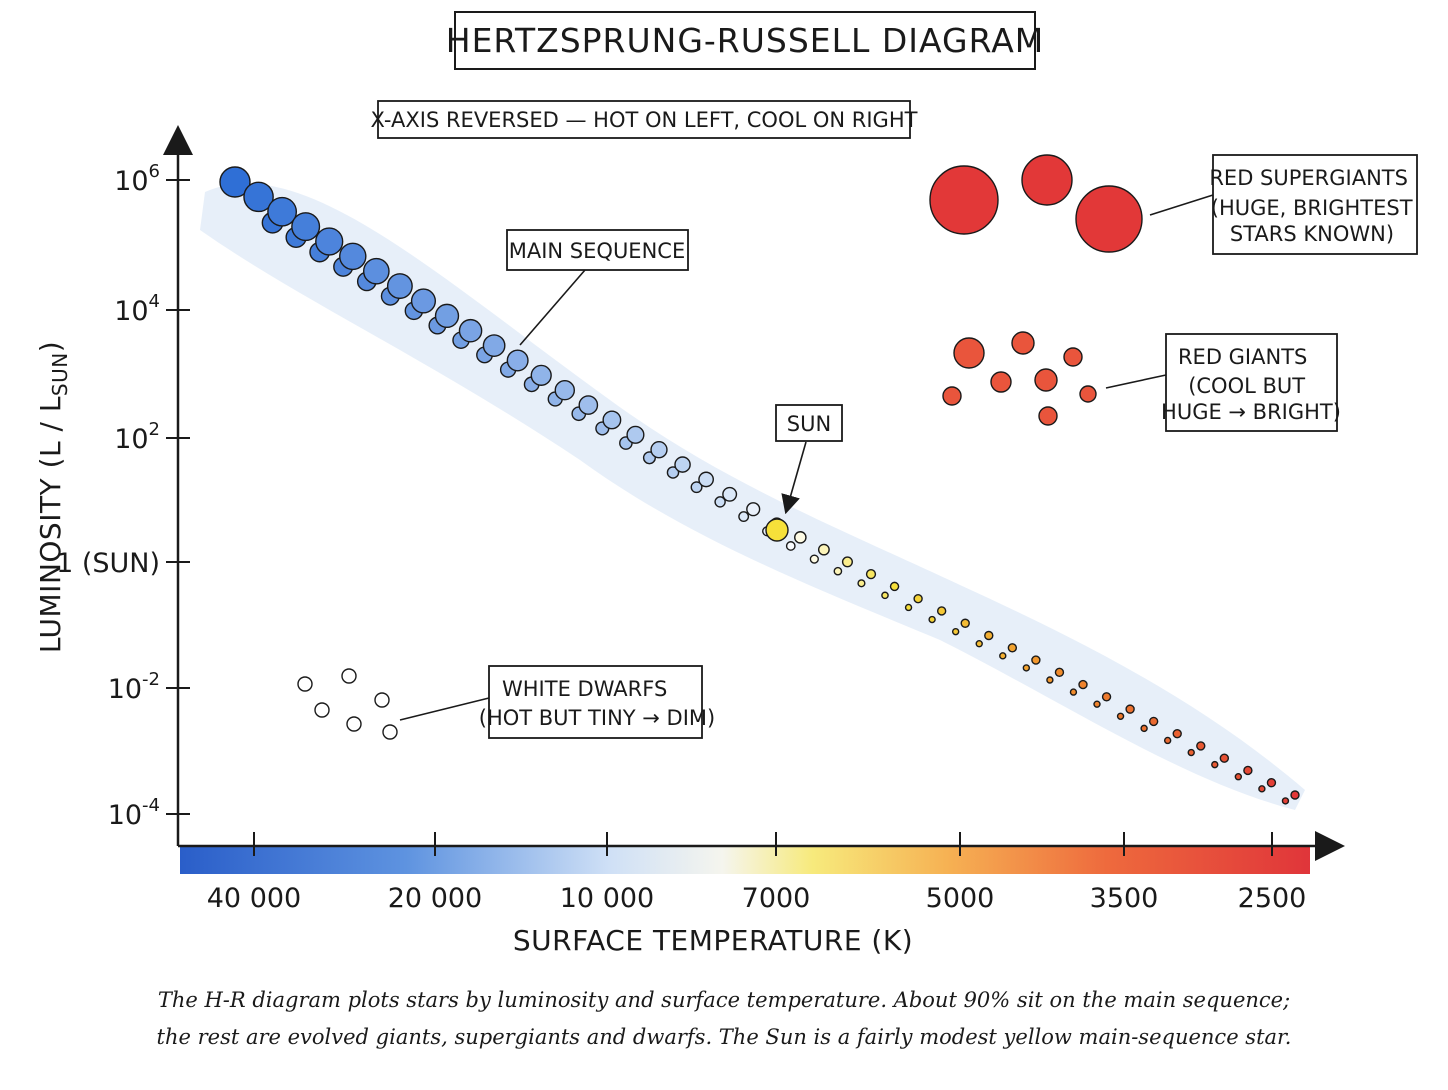  What do you see at coordinates (1251, 382) in the screenshot?
I see `red-giants-label-box` at bounding box center [1251, 382].